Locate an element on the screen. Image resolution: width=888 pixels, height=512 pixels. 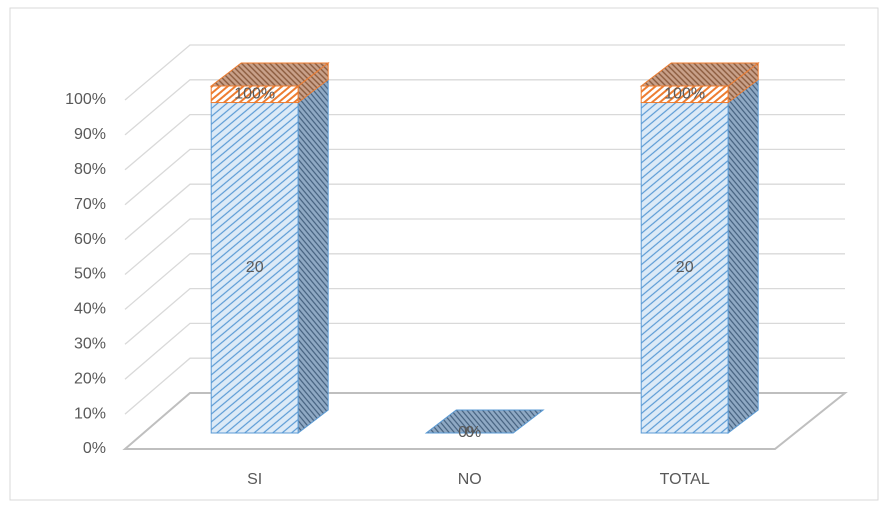
data-label: 0% is located at coordinates (469, 432).